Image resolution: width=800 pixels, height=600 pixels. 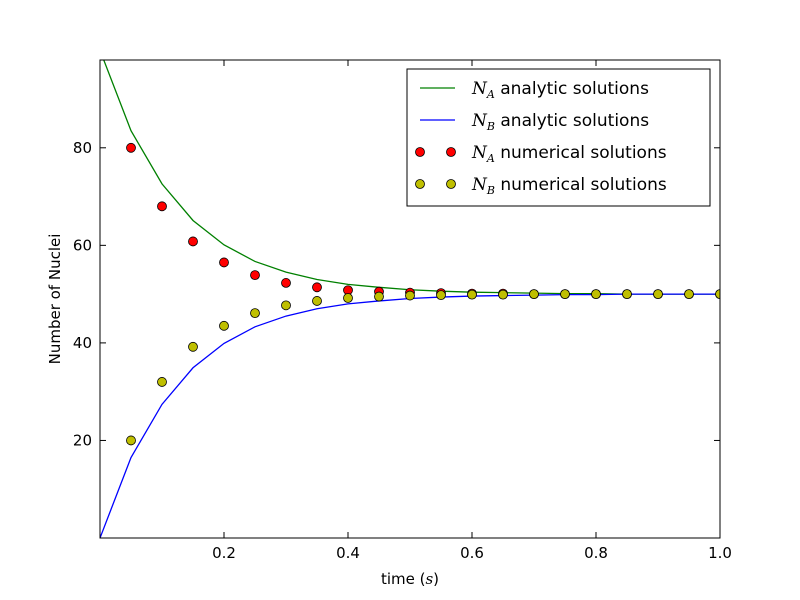 I want to click on y-tick-label-3: 80, so click(x=82, y=148).